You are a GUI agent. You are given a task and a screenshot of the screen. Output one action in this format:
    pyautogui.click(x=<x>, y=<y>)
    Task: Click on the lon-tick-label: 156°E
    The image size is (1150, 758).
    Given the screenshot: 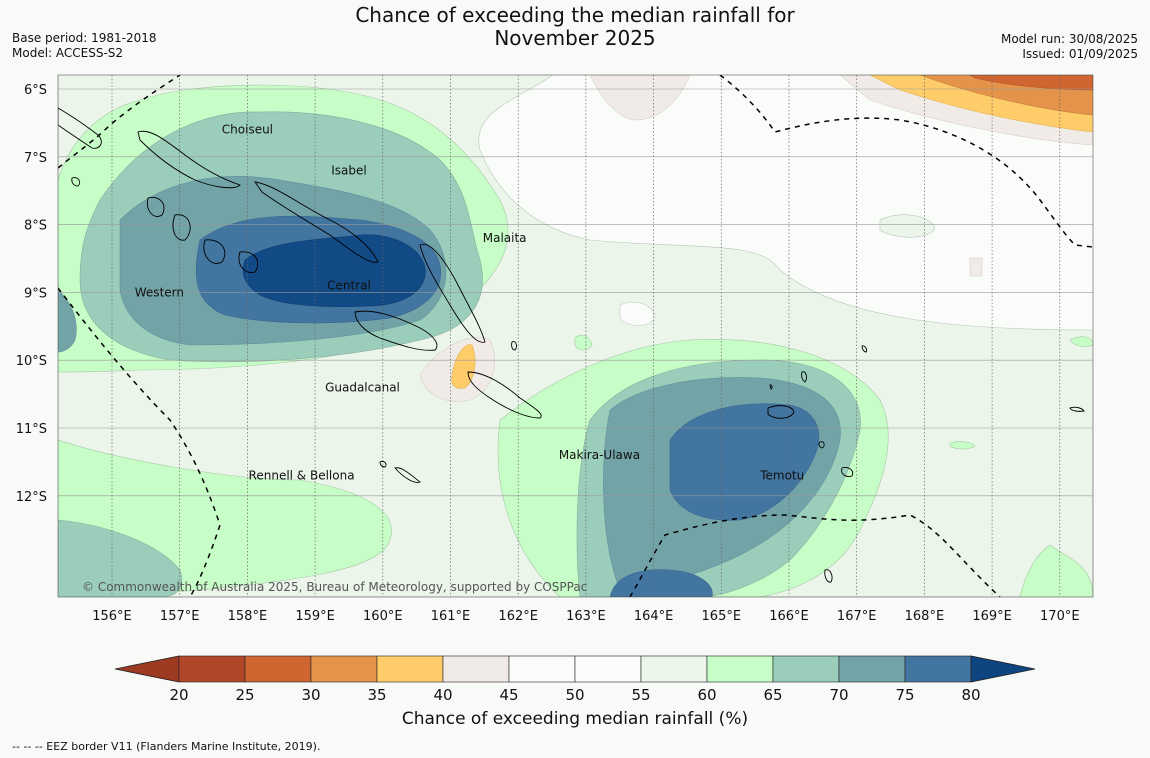 What is the action you would take?
    pyautogui.click(x=112, y=616)
    